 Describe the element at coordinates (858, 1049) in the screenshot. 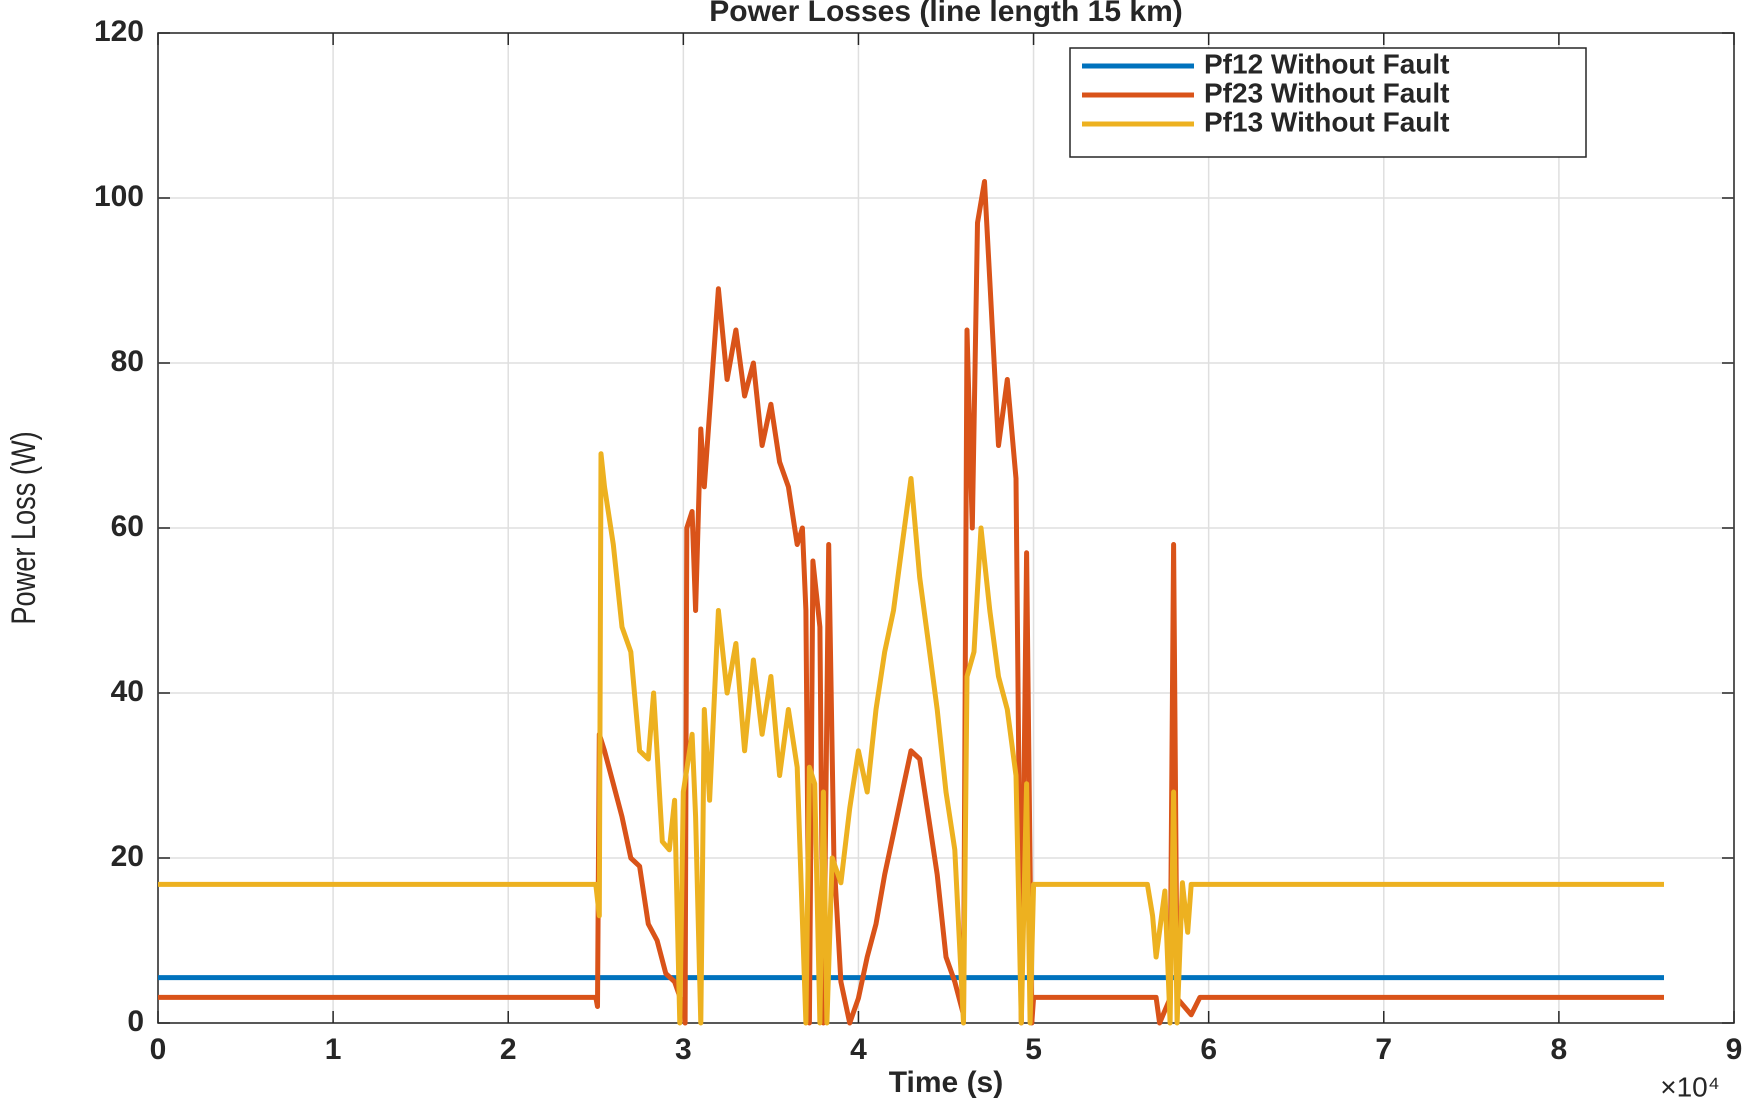

I see `x-tick-label: 4` at that location.